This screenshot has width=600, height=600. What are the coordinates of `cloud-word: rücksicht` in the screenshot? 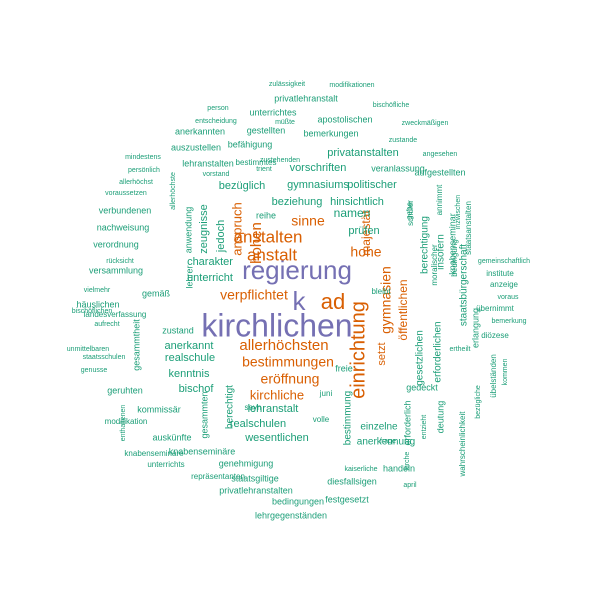 It's located at (120, 261).